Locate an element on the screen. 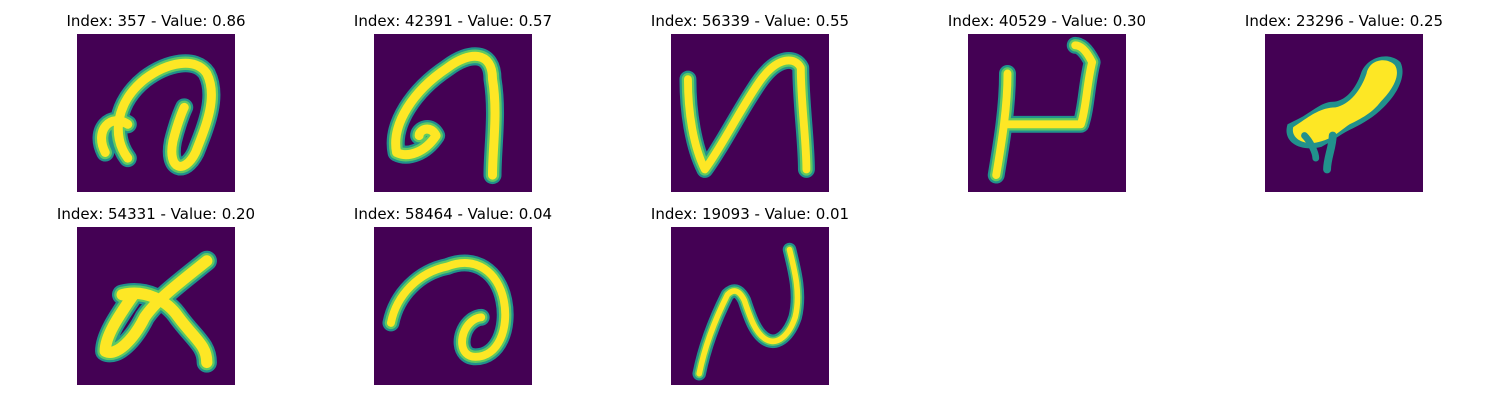 Image resolution: width=1500 pixels, height=400 pixels. panel-title: Index: 54331 - Value: 0.20 is located at coordinates (156, 214).